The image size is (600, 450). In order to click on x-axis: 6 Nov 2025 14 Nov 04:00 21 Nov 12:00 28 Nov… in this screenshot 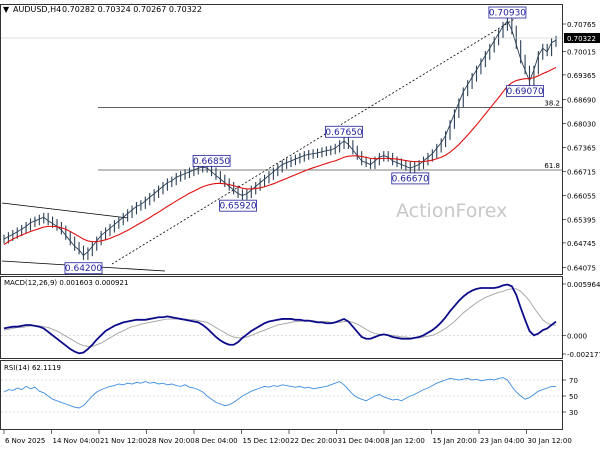, I will do `click(287, 437)`.